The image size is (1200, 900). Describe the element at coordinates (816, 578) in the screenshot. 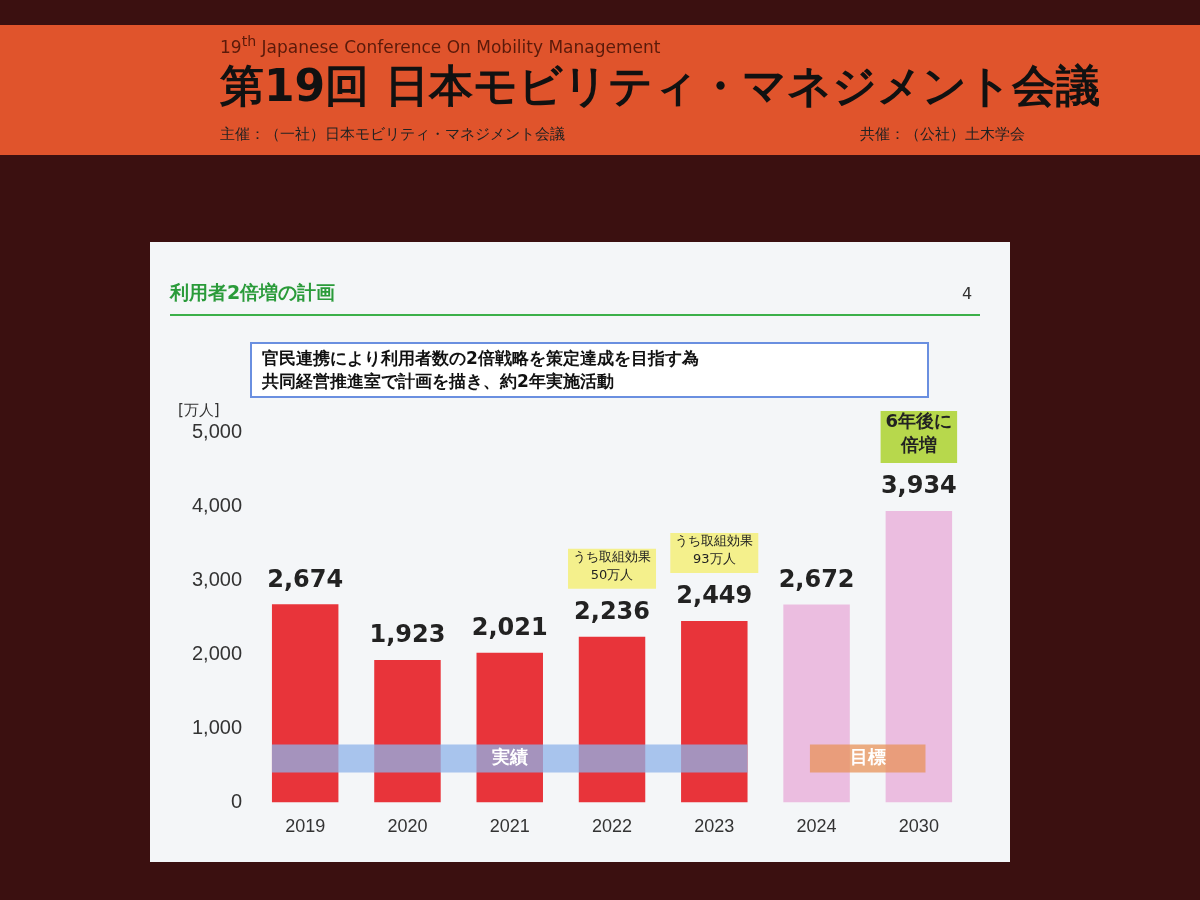

I see `data-label: 2,672` at that location.